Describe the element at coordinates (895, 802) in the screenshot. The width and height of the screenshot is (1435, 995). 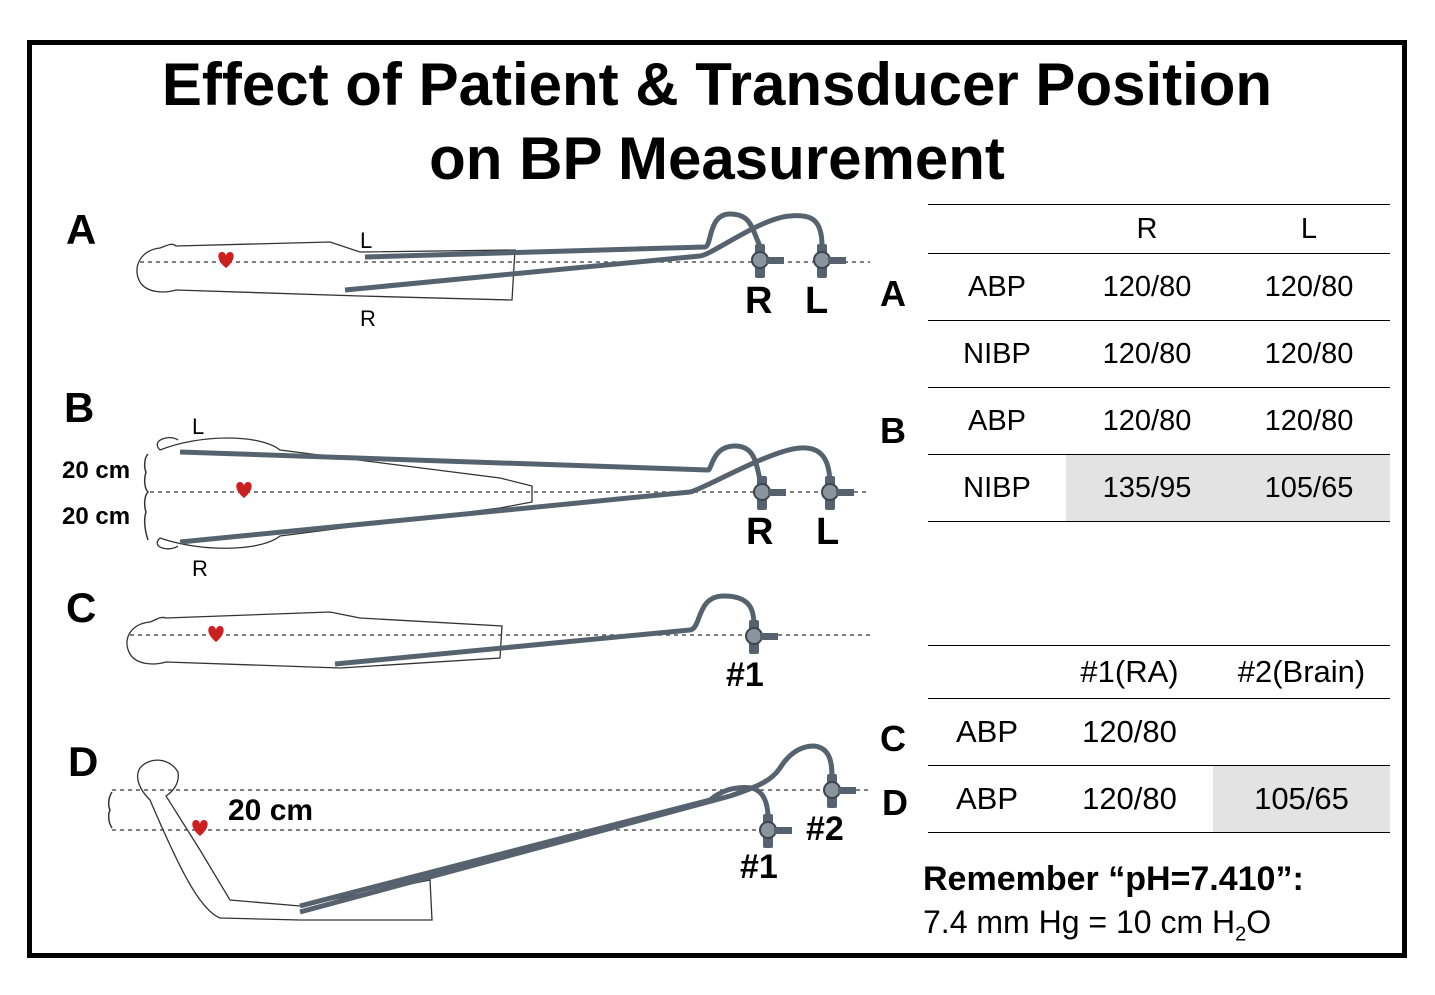
I see `row-group-label-d: D` at that location.